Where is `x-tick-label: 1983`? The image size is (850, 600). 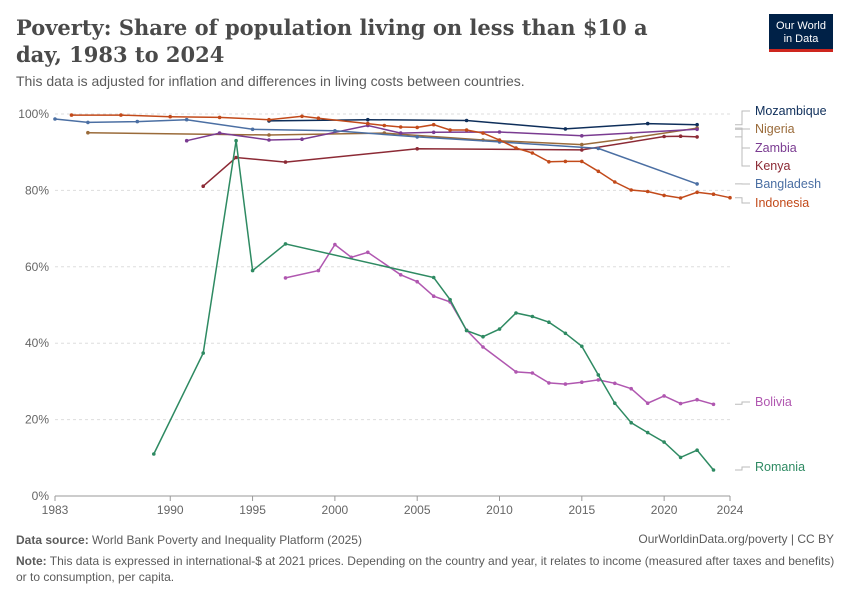 x-tick-label: 1983 is located at coordinates (55, 510).